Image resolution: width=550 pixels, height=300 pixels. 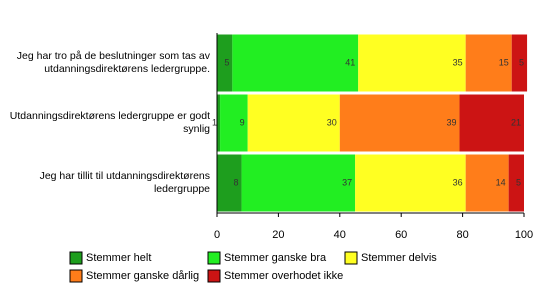 I want to click on x-tick-label: 60, so click(x=401, y=235).